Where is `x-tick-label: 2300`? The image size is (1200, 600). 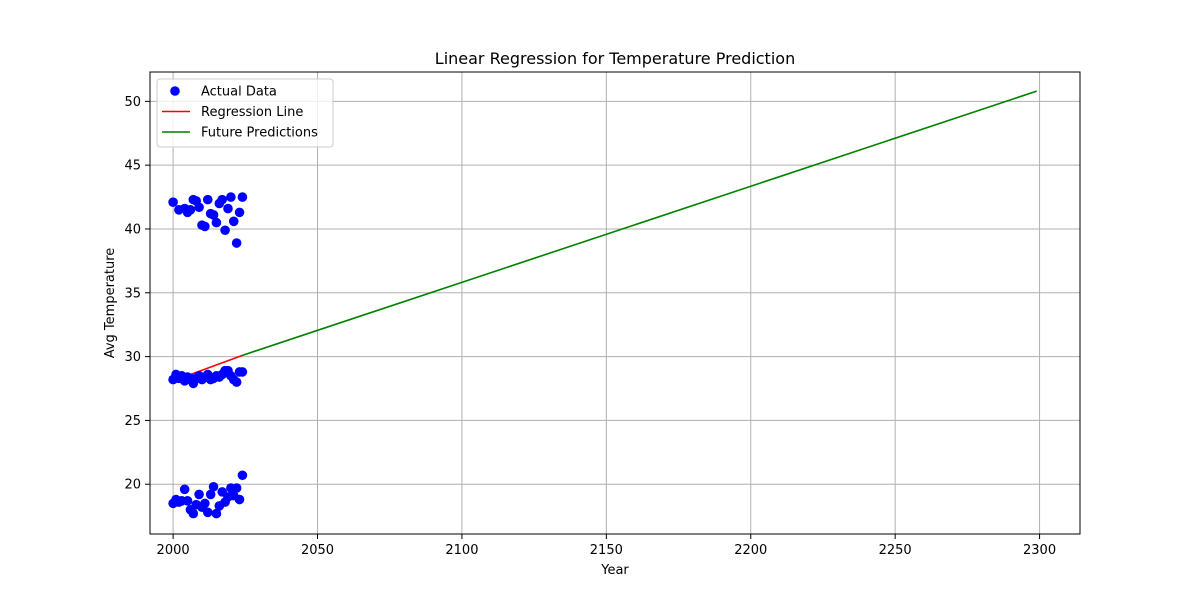 x-tick-label: 2300 is located at coordinates (1039, 550).